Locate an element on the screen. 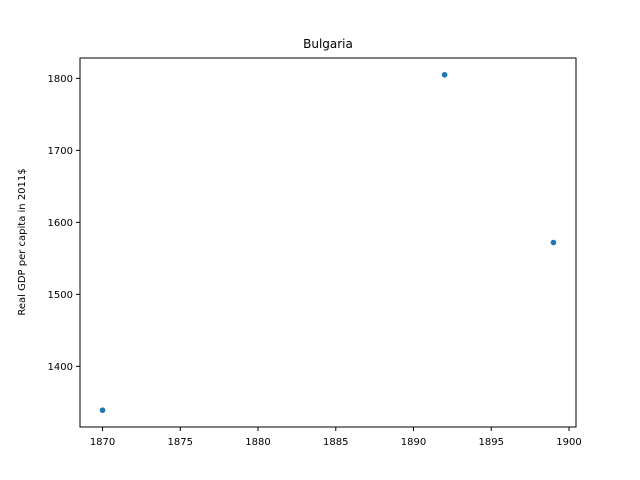  y-tick-label: 1700 is located at coordinates (60, 151).